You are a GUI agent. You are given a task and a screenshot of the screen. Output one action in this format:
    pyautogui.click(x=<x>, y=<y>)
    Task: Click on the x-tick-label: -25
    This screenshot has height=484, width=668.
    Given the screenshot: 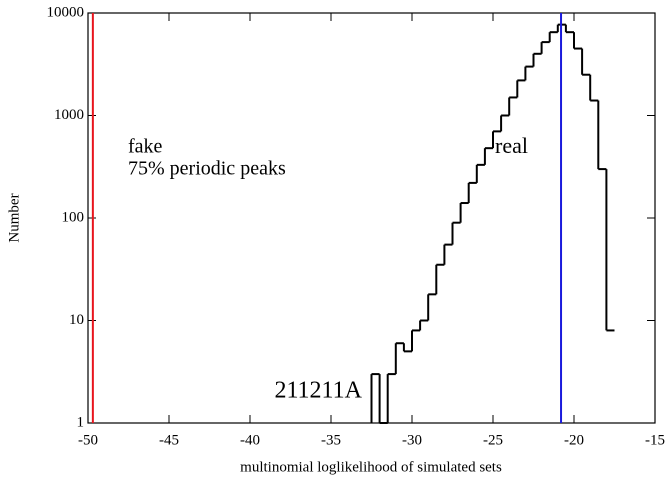 What is the action you would take?
    pyautogui.click(x=493, y=440)
    